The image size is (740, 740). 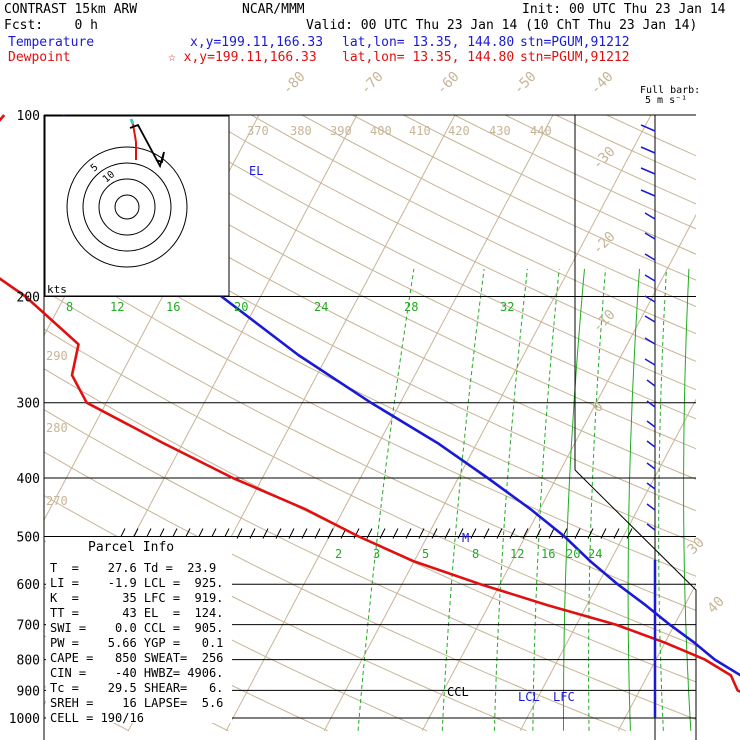 What do you see at coordinates (541, 131) in the screenshot?
I see `theta-label: 440` at bounding box center [541, 131].